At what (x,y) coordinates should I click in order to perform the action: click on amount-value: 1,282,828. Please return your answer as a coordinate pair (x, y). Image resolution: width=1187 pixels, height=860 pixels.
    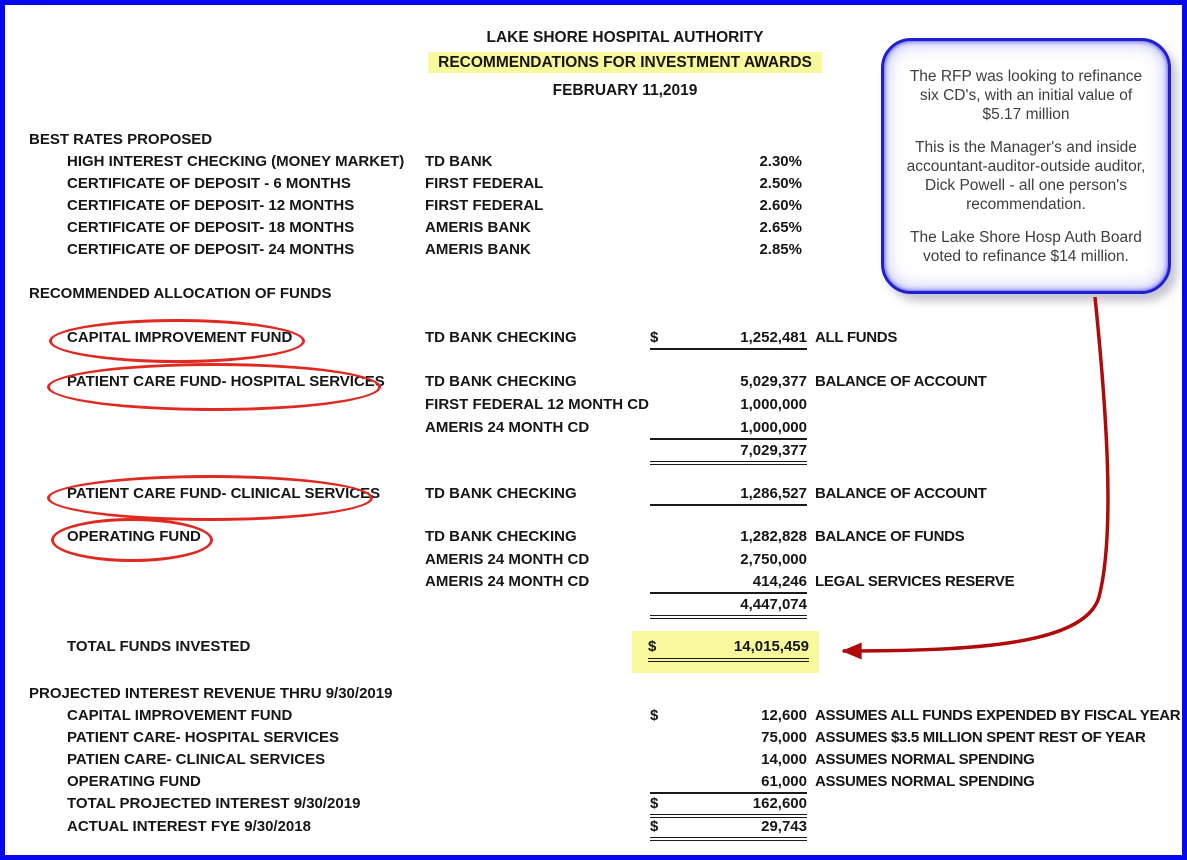
    Looking at the image, I should click on (773, 536).